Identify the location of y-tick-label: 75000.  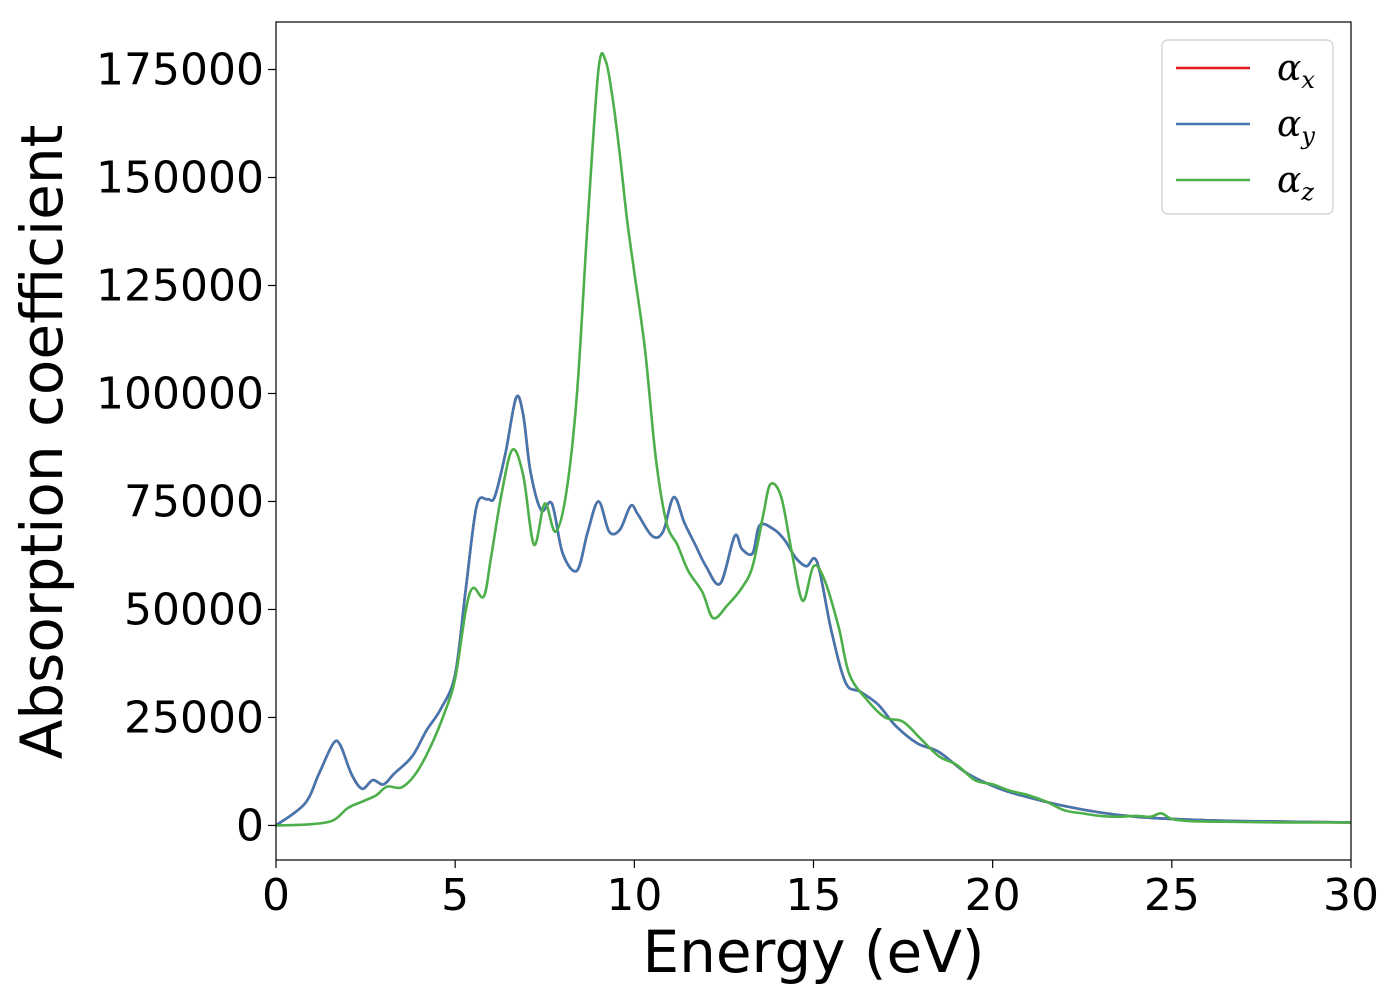
(194, 501).